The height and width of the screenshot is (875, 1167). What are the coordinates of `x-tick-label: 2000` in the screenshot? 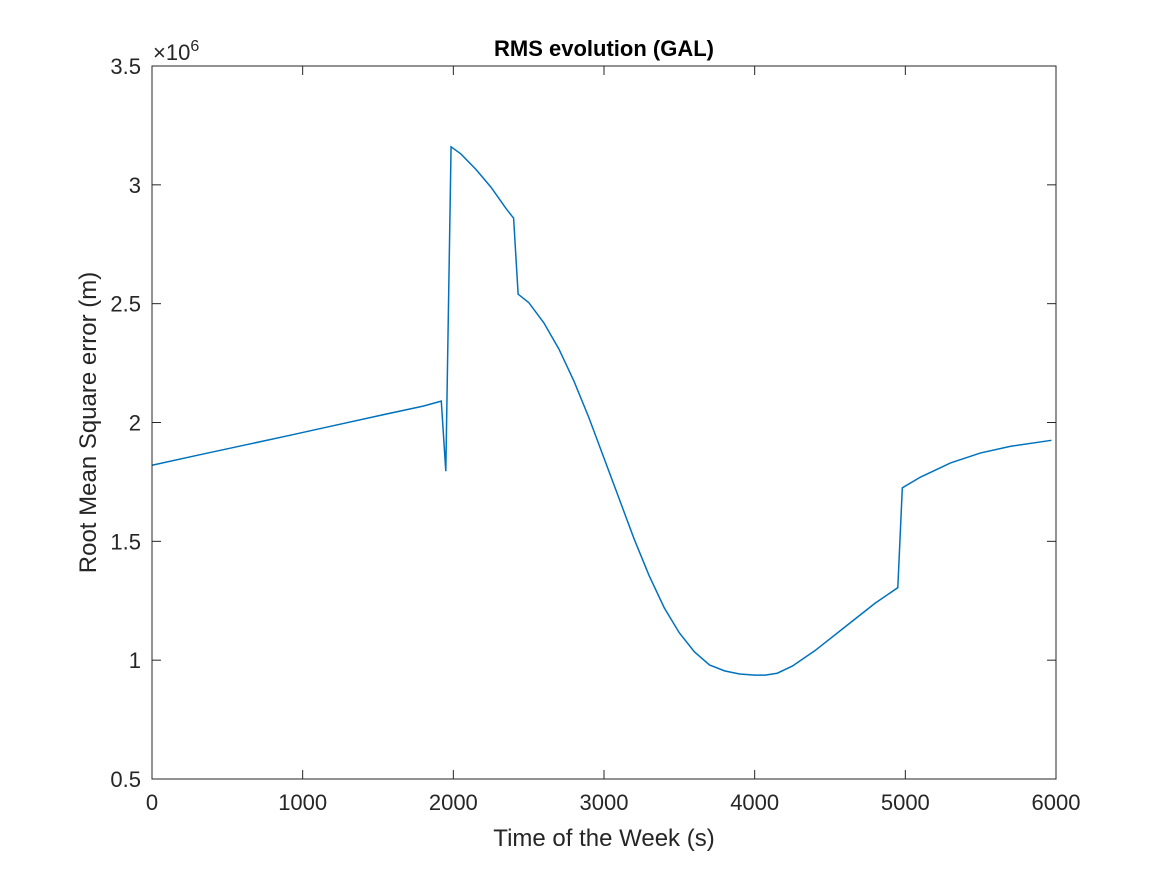 It's located at (453, 802).